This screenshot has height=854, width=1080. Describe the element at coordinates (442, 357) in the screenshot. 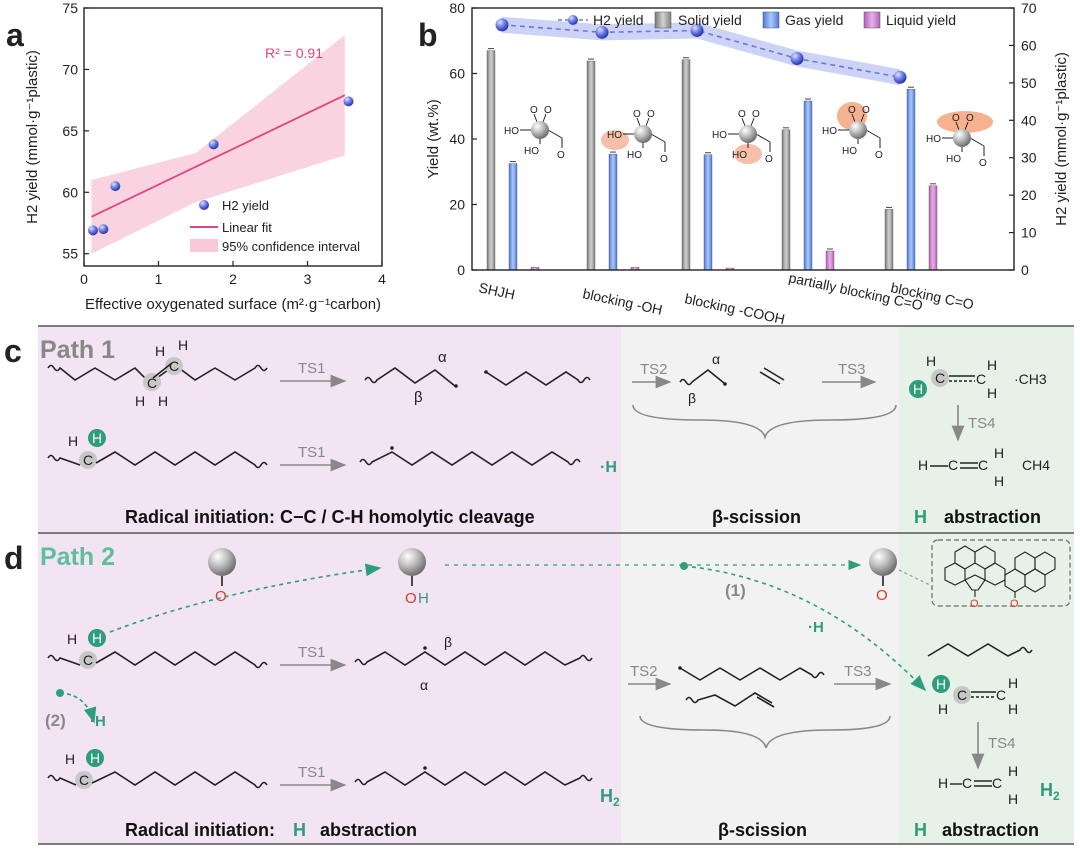

I see `path1-alpha-a: α` at that location.